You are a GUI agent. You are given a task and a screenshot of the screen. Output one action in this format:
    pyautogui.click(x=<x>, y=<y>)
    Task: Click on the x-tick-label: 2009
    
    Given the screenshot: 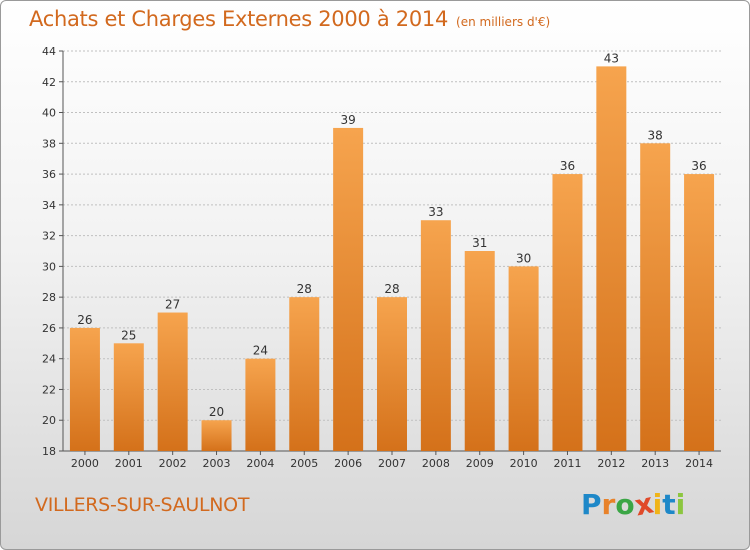 What is the action you would take?
    pyautogui.click(x=480, y=463)
    